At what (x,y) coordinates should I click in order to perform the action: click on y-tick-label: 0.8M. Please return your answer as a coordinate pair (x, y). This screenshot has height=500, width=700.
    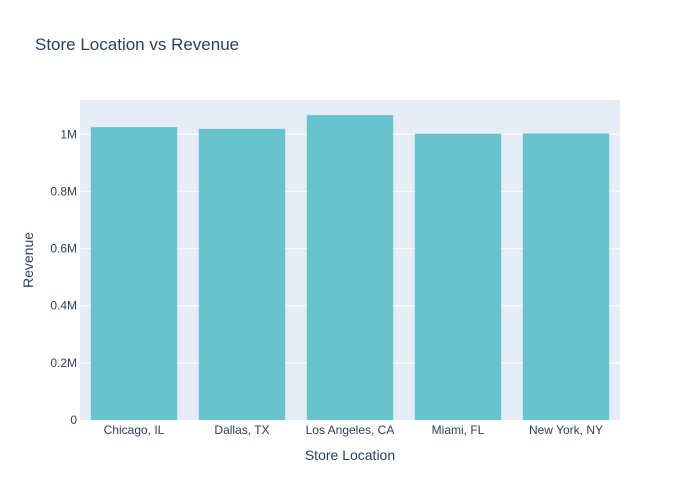
    Looking at the image, I should click on (63, 191).